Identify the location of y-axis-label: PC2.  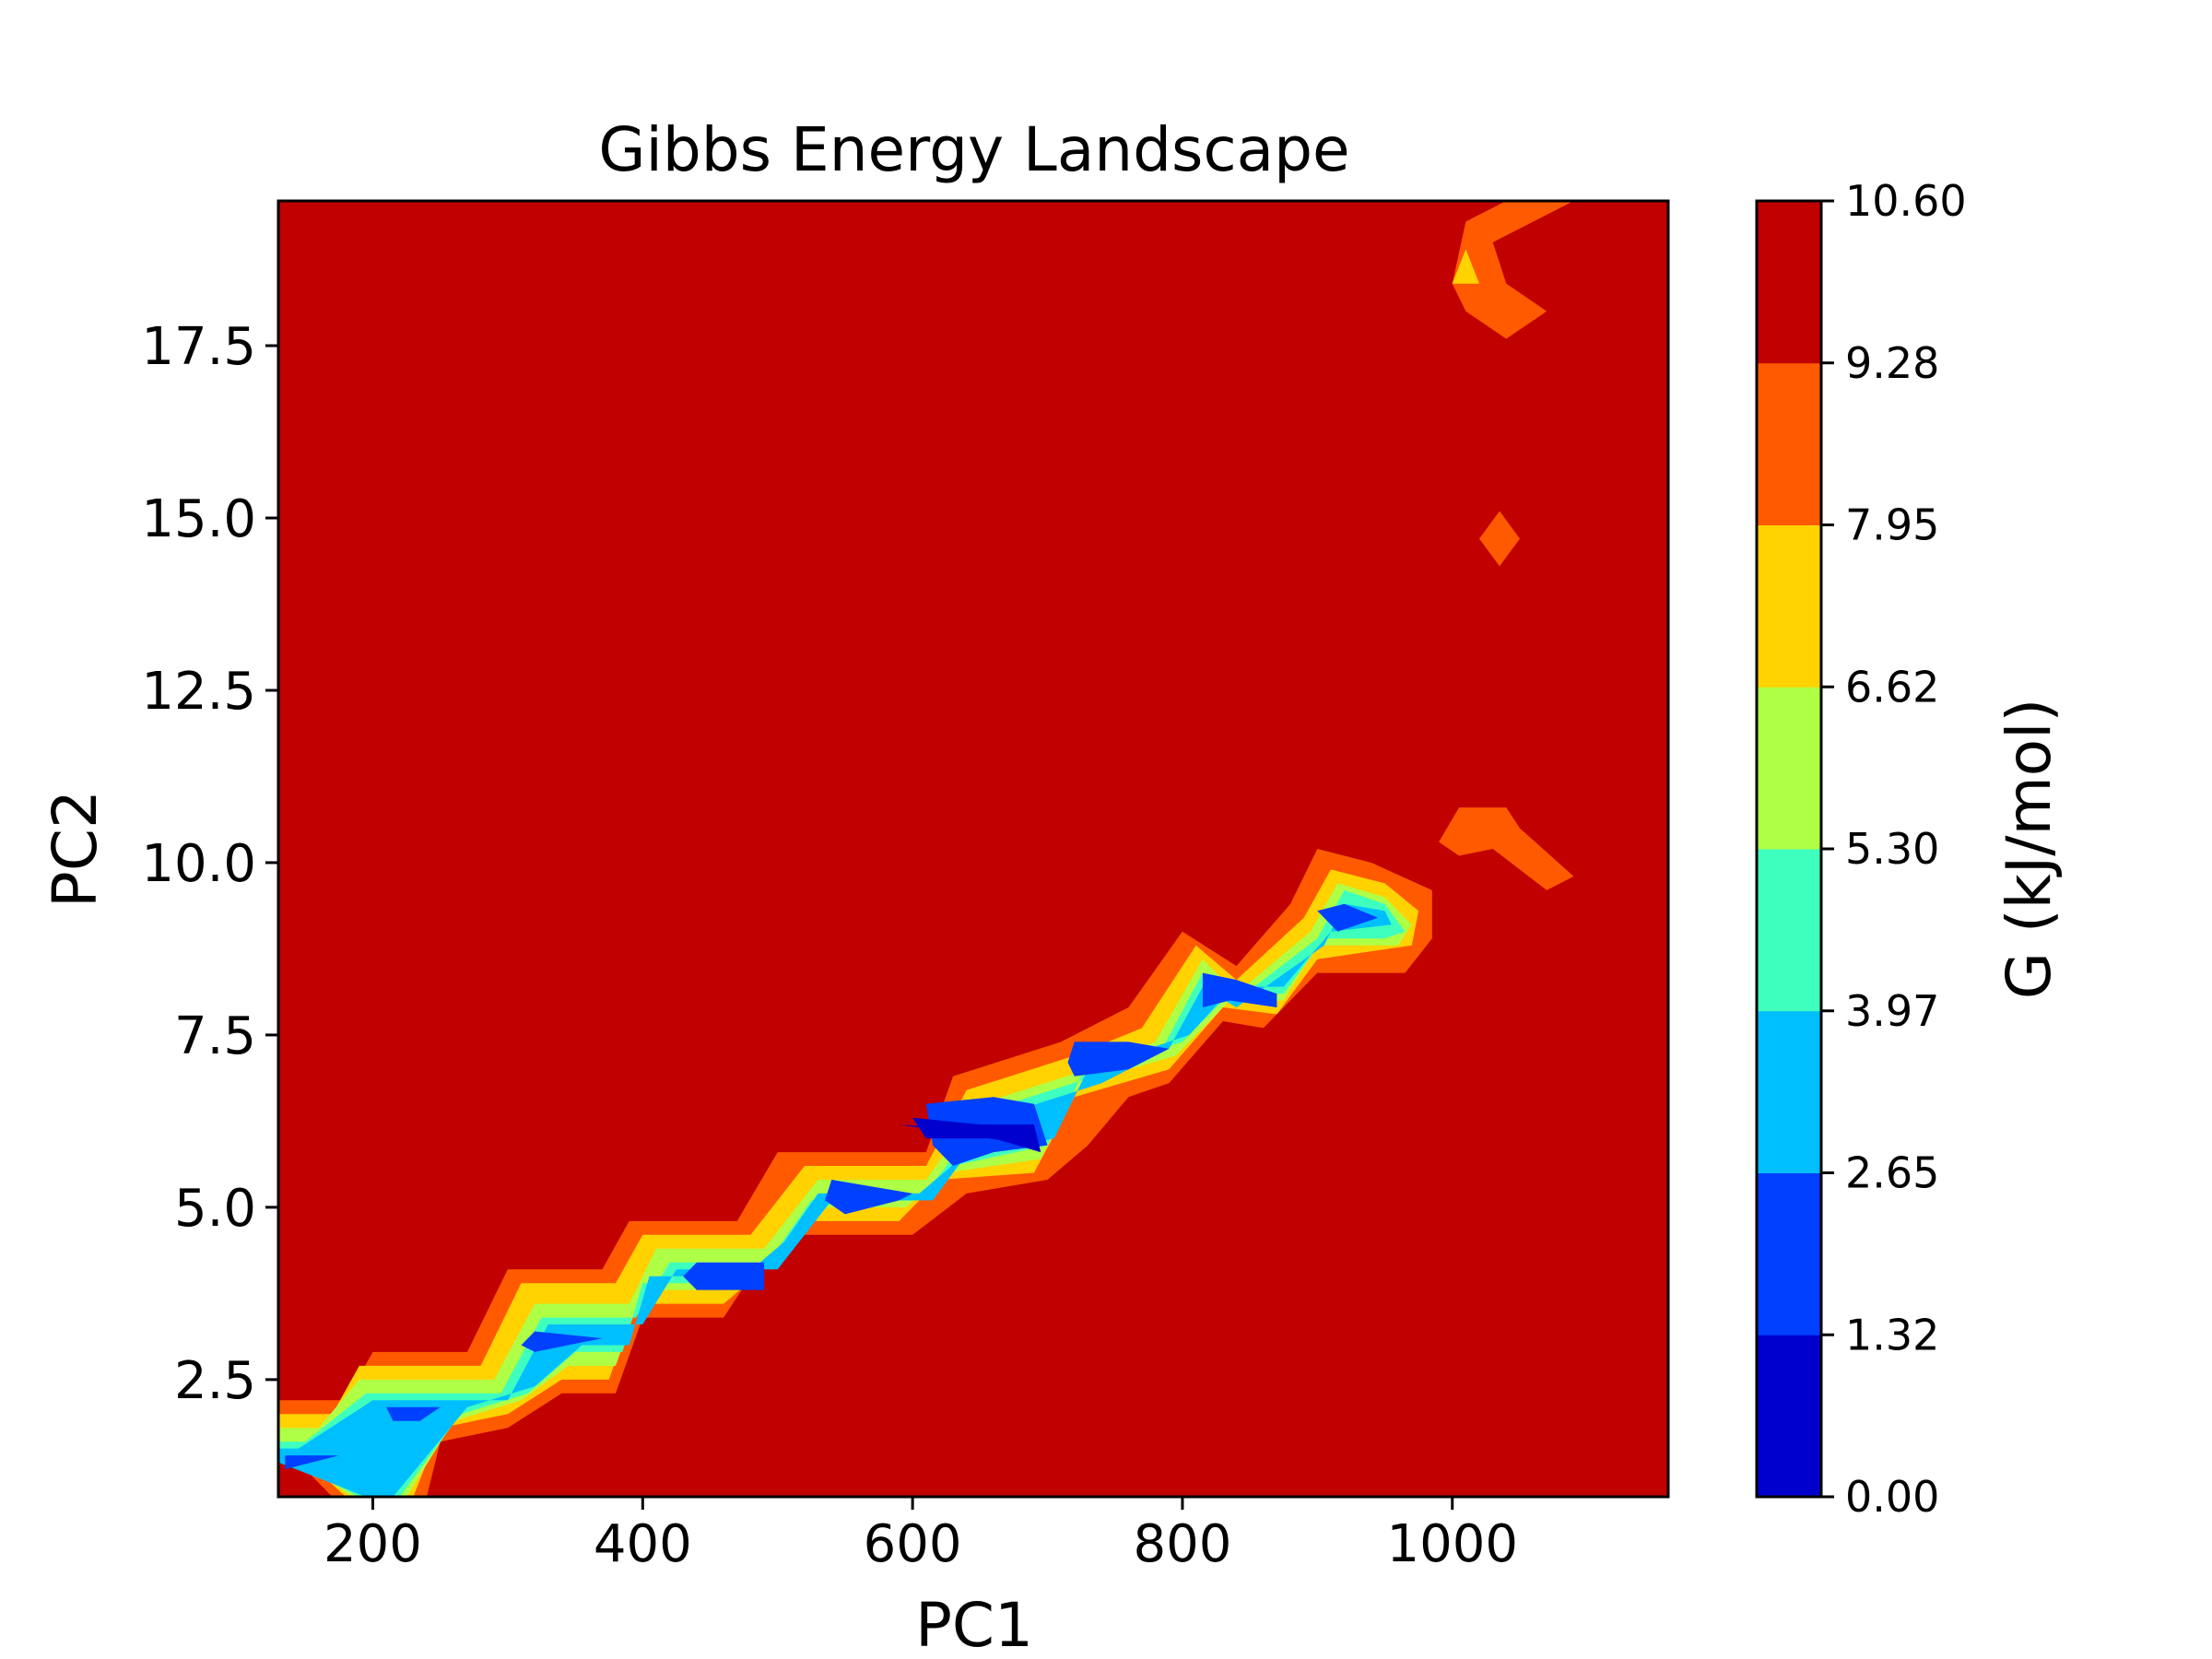
(75, 849).